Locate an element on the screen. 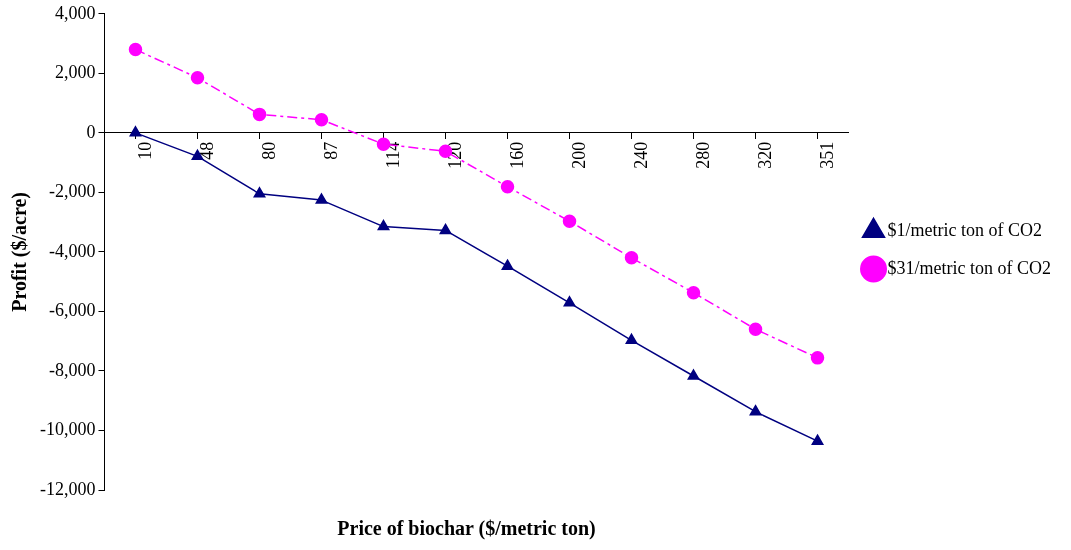  y-tick-label: 2,000 is located at coordinates (75, 72).